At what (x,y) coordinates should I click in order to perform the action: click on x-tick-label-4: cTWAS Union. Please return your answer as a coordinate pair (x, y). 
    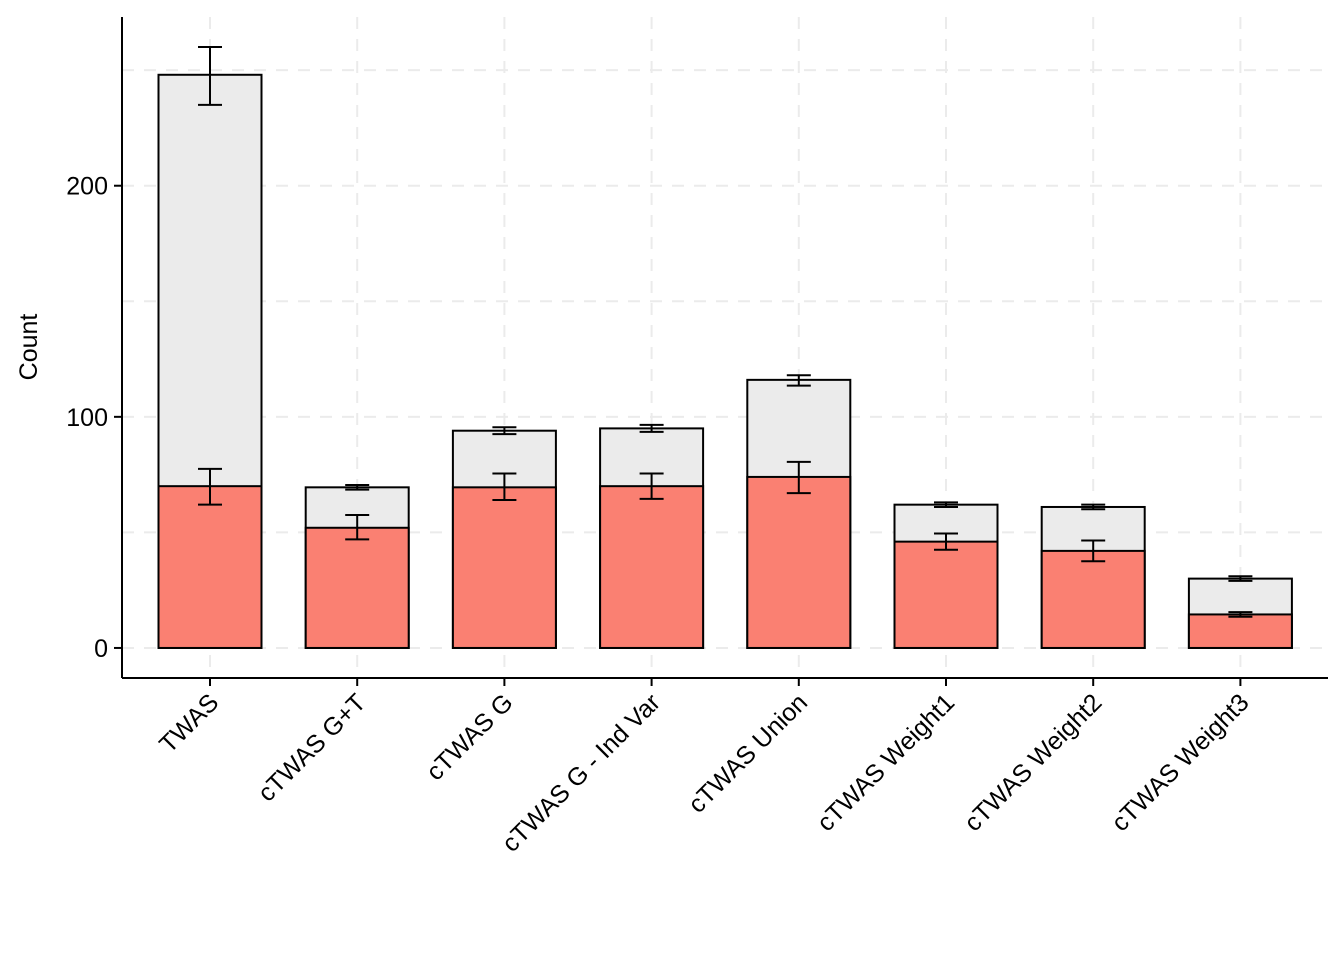
    Looking at the image, I should click on (748, 753).